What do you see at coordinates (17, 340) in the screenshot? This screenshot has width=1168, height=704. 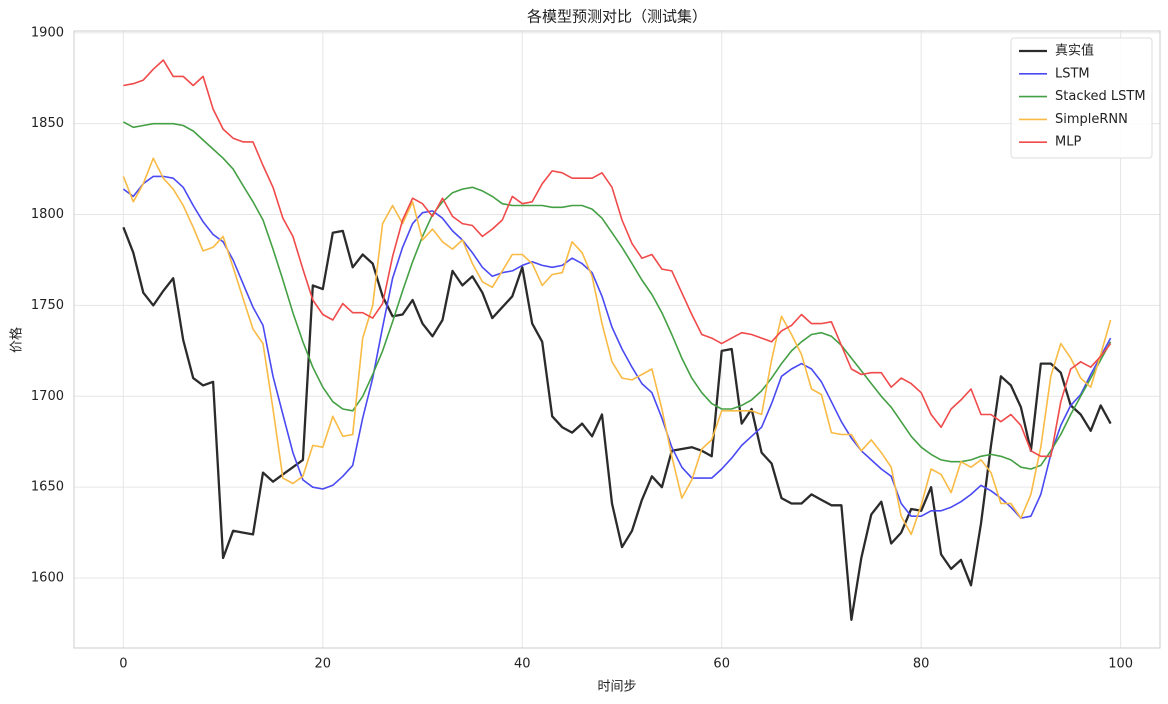 I see `y-axis-label: 价格` at bounding box center [17, 340].